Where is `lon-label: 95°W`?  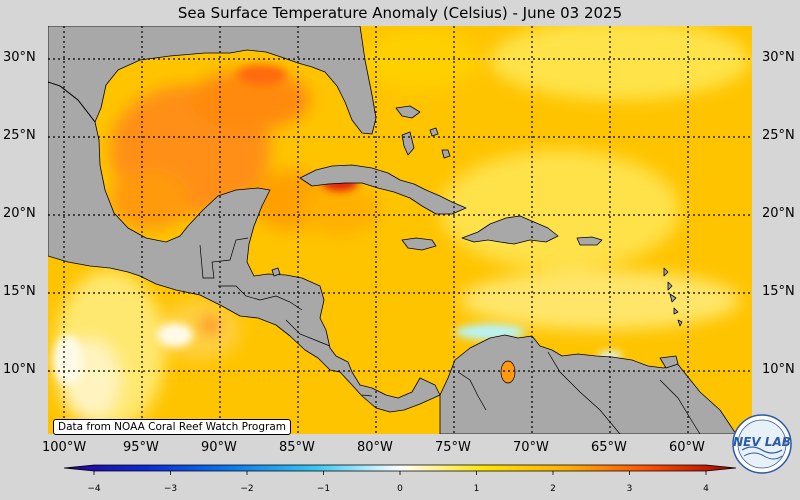 lon-label: 95°W is located at coordinates (141, 447).